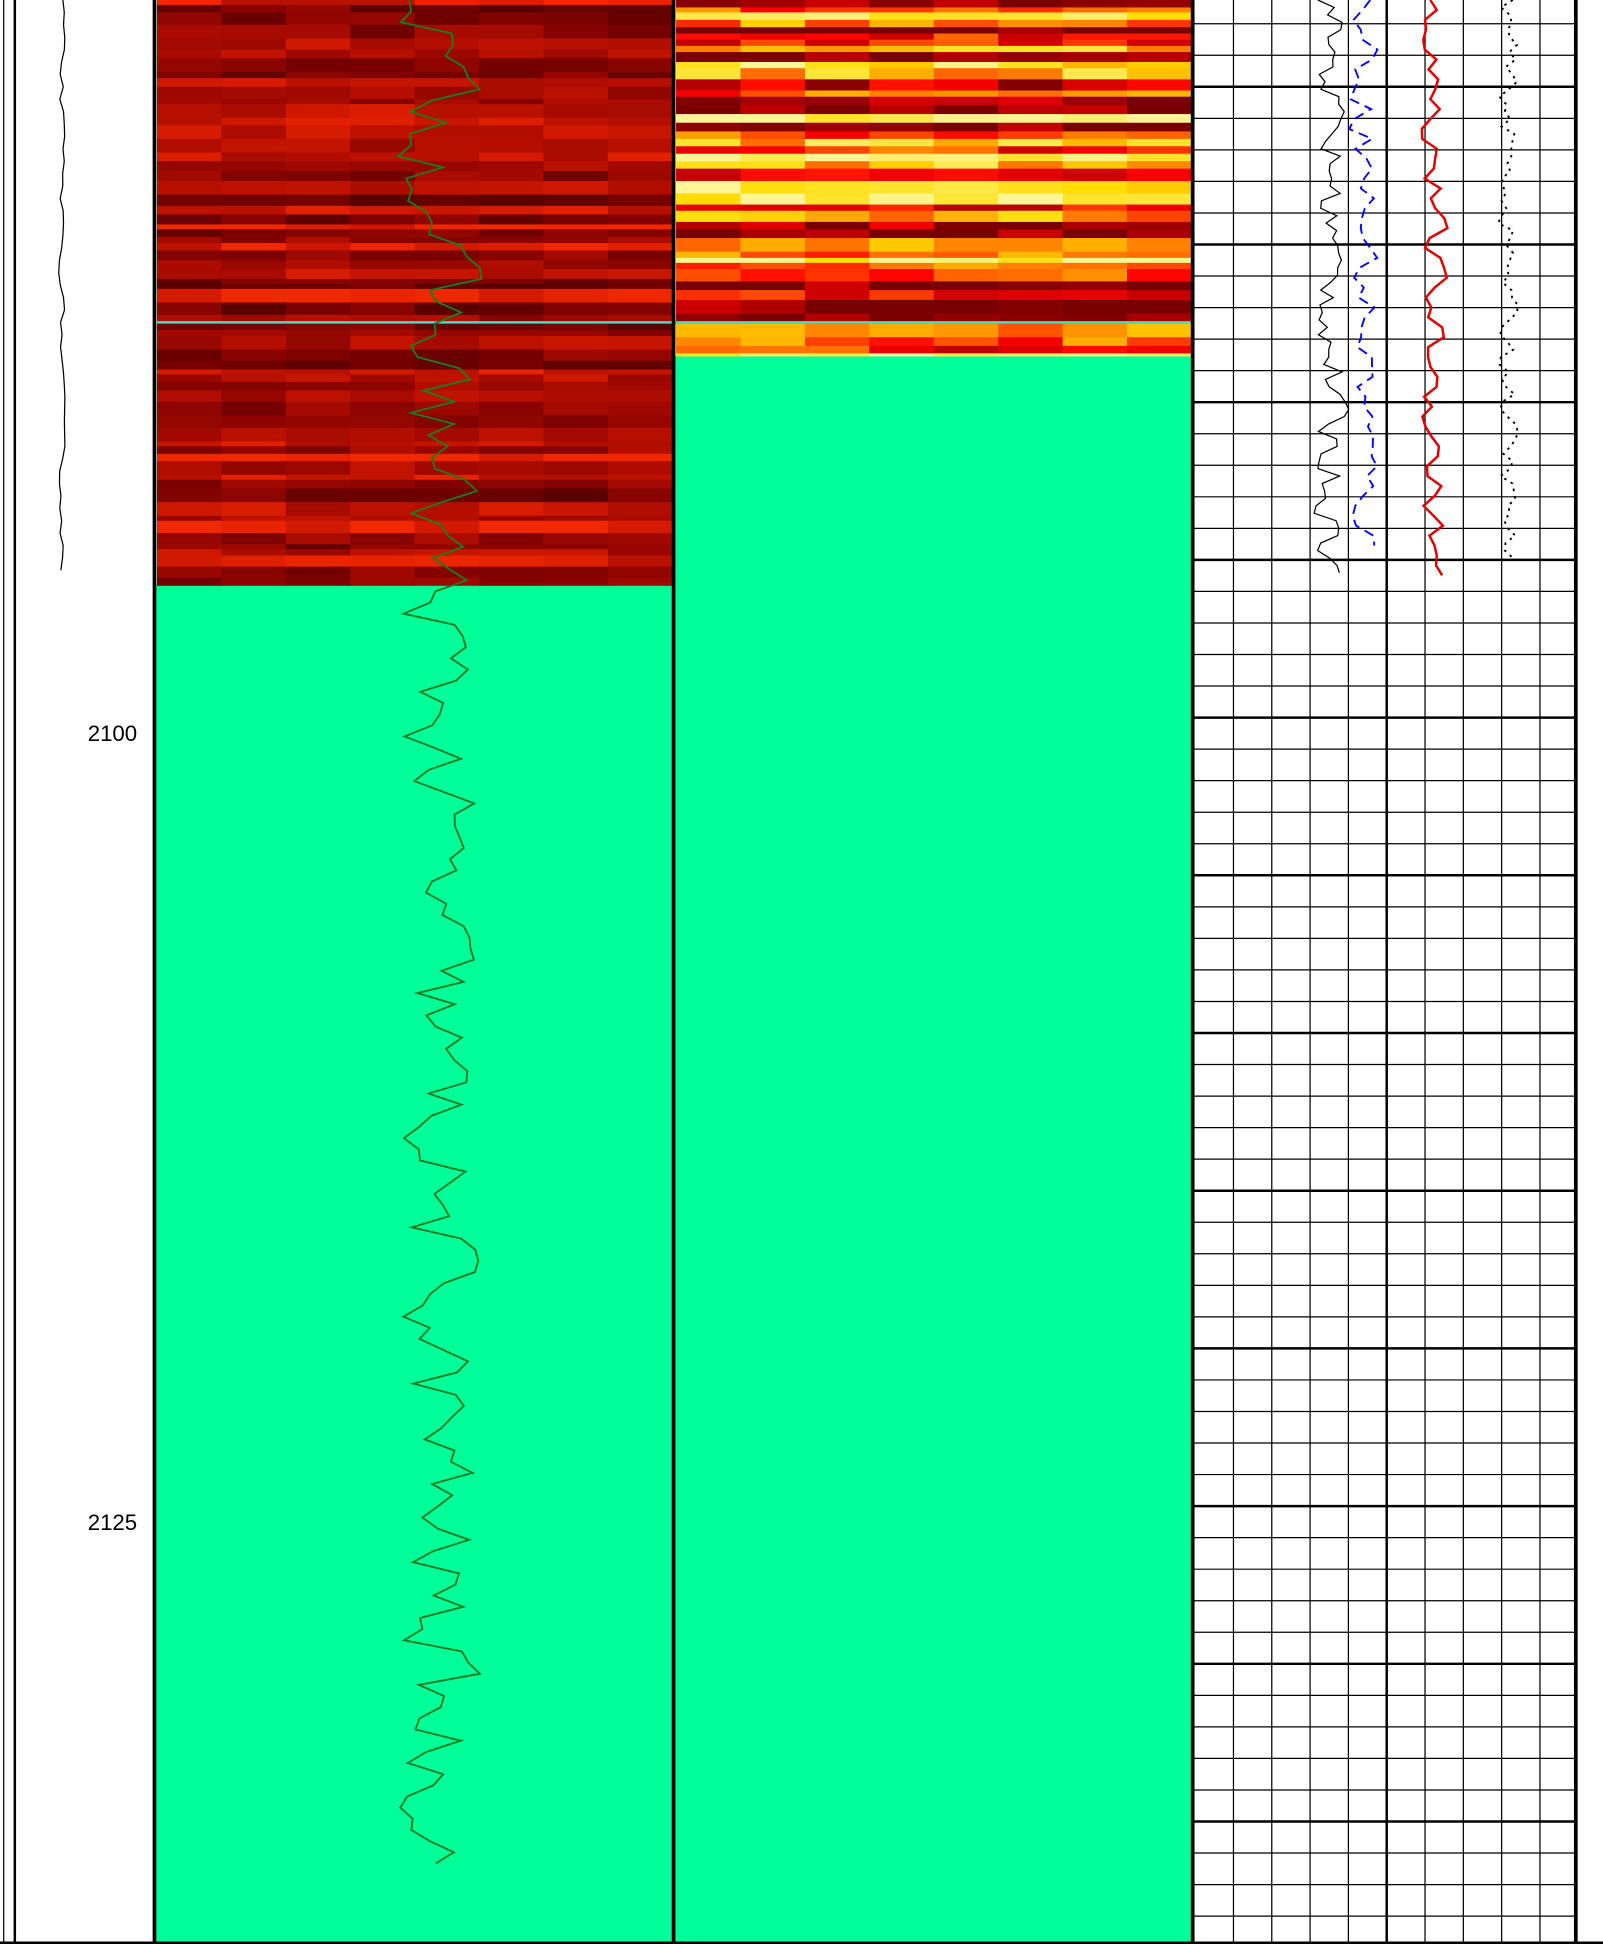 Image resolution: width=1603 pixels, height=1944 pixels. Describe the element at coordinates (1331, 286) in the screenshot. I see `log-curve` at that location.